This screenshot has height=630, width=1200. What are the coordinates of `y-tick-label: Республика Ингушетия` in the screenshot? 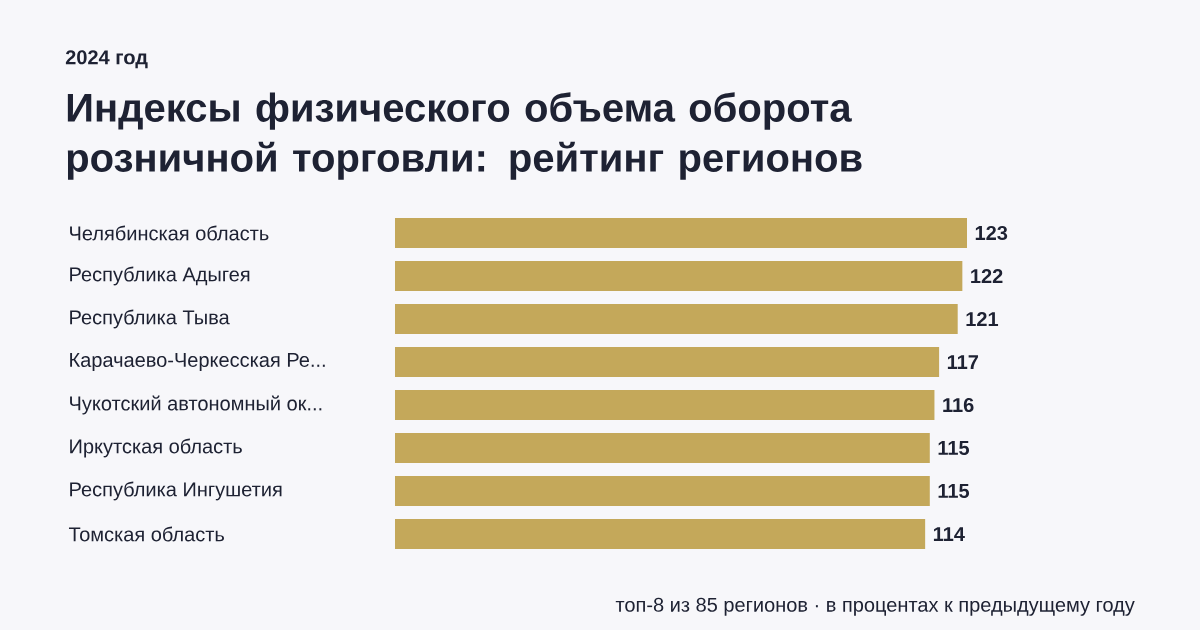 It's located at (176, 491).